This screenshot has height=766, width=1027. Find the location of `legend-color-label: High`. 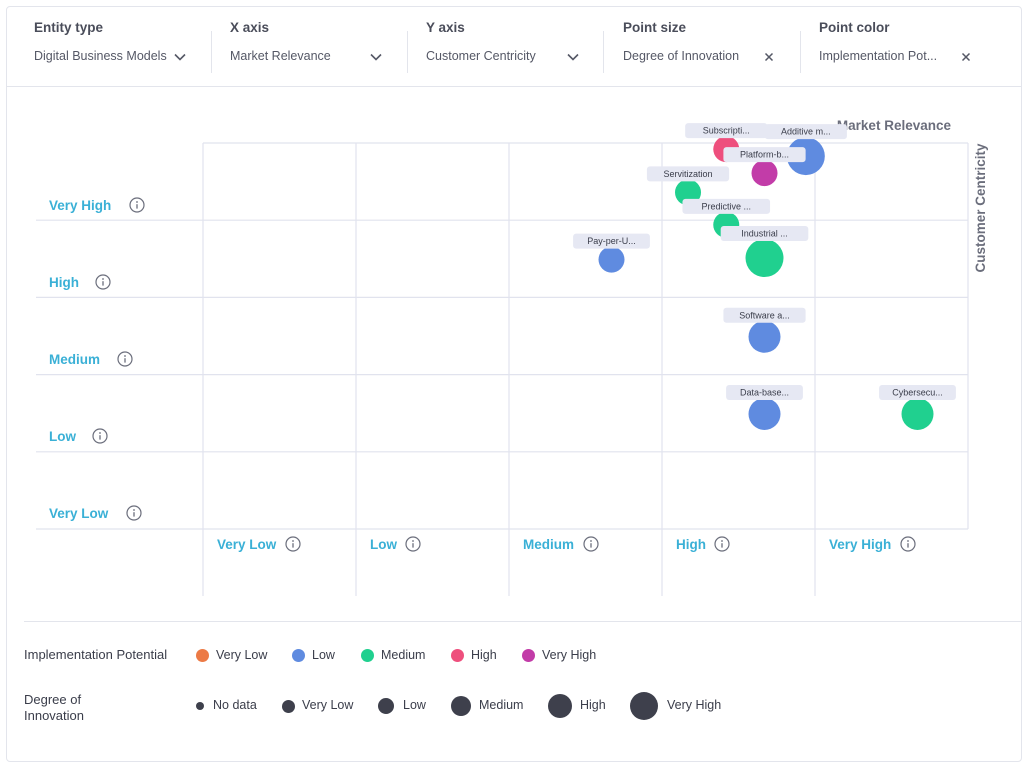

legend-color-label: High is located at coordinates (484, 655).